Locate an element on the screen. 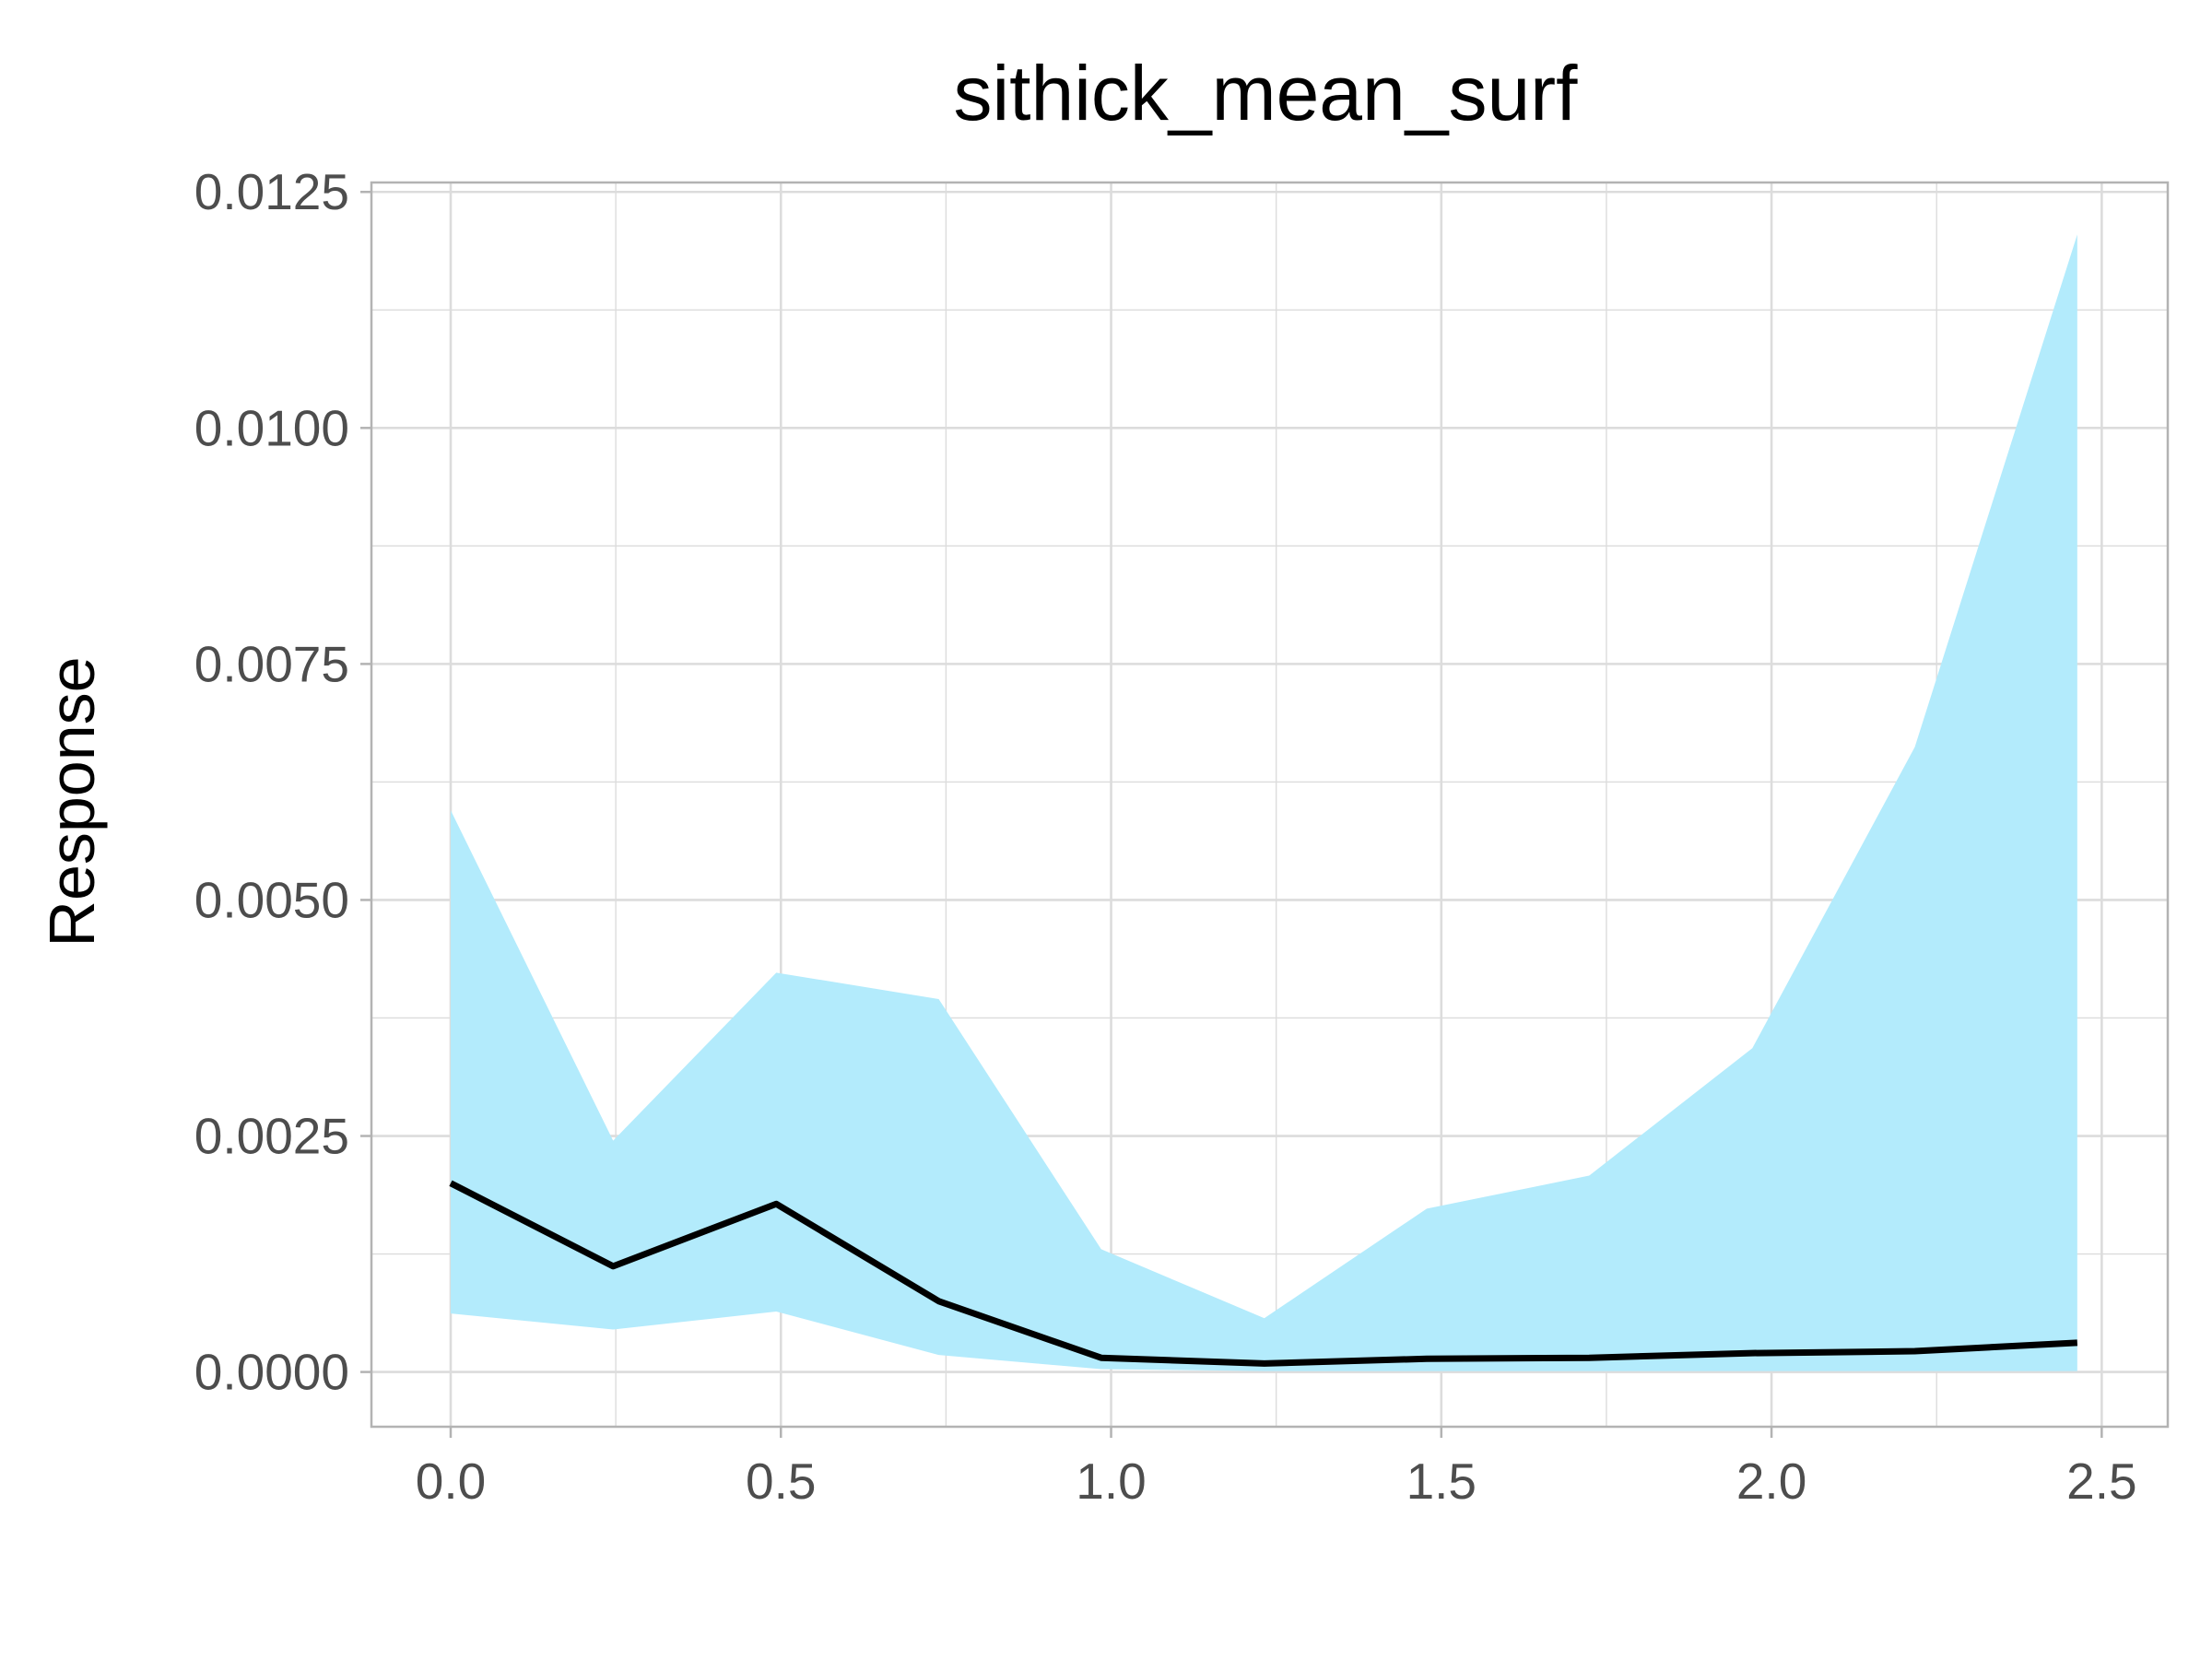  x-tick-label: 2.5 is located at coordinates (2101, 1481).